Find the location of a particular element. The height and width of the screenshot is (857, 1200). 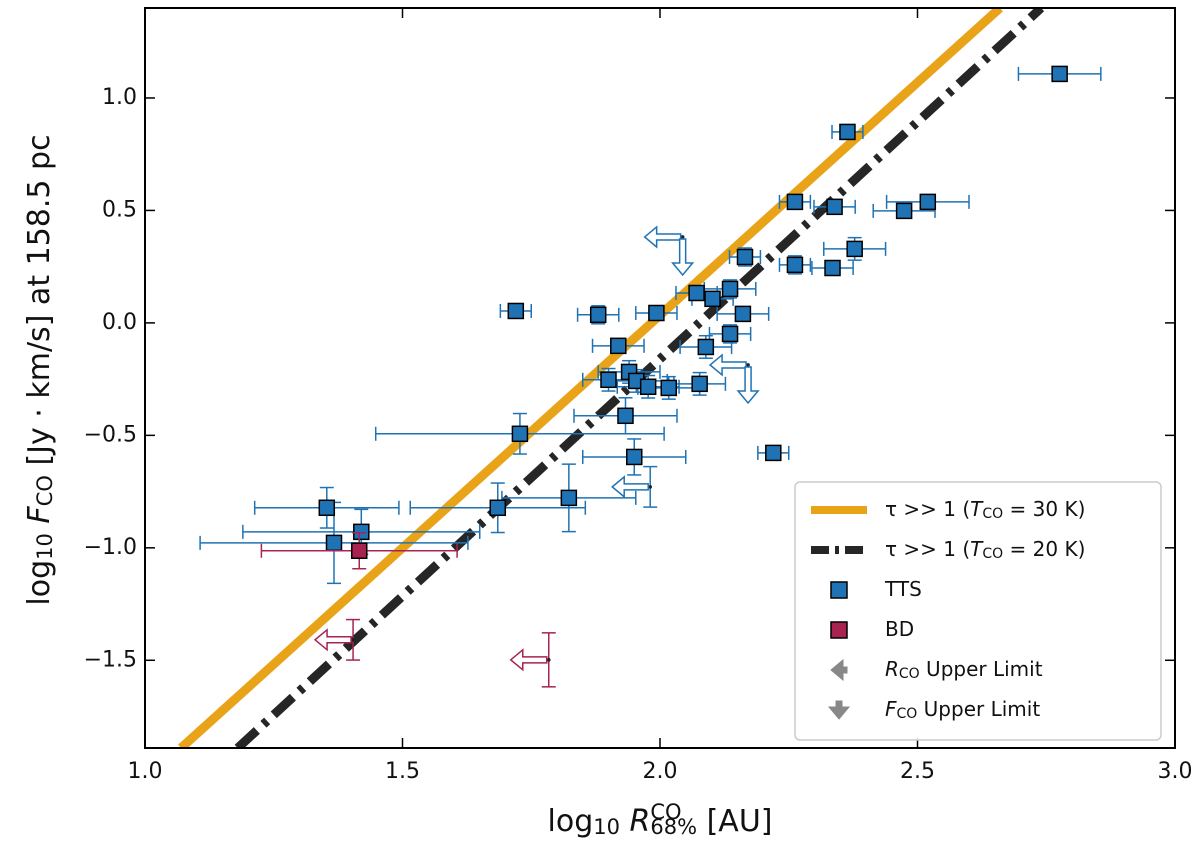

legend-label: TTS is located at coordinates (903, 589).